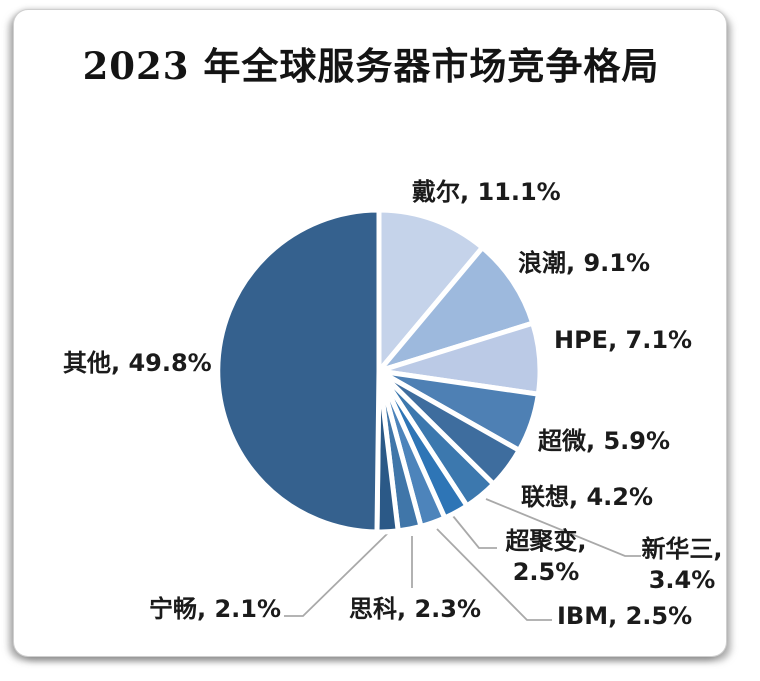  What do you see at coordinates (625, 616) in the screenshot?
I see `slice-label-ibm: IBM, 2.5%` at bounding box center [625, 616].